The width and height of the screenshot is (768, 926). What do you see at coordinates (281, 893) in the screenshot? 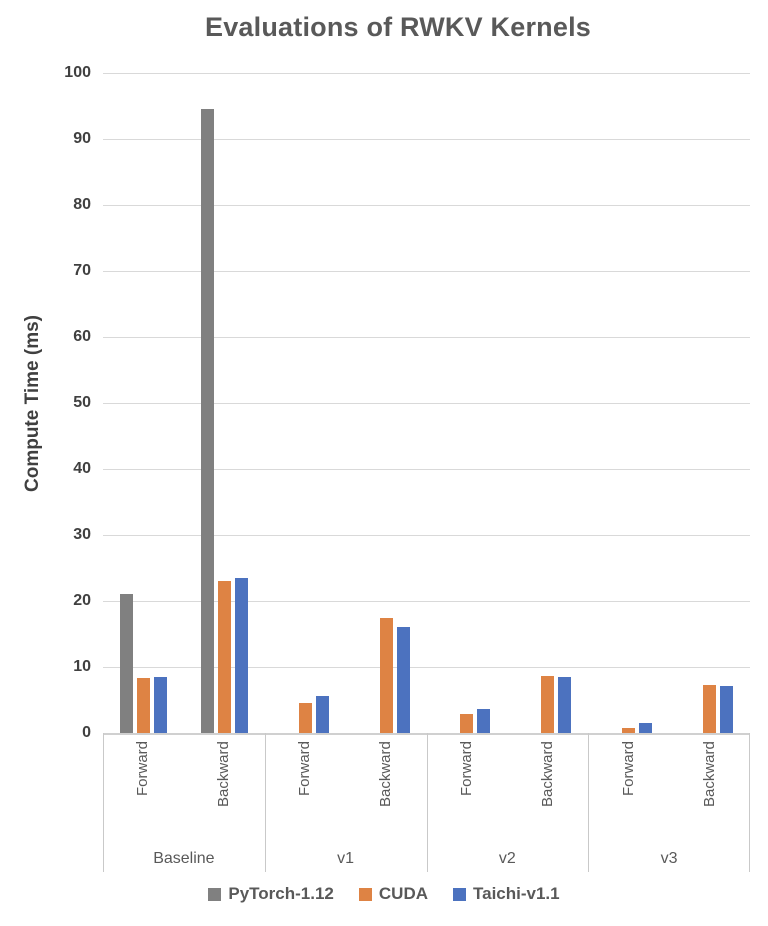
I see `legend-label-pytorch-1-12: PyTorch-1.12` at bounding box center [281, 893].